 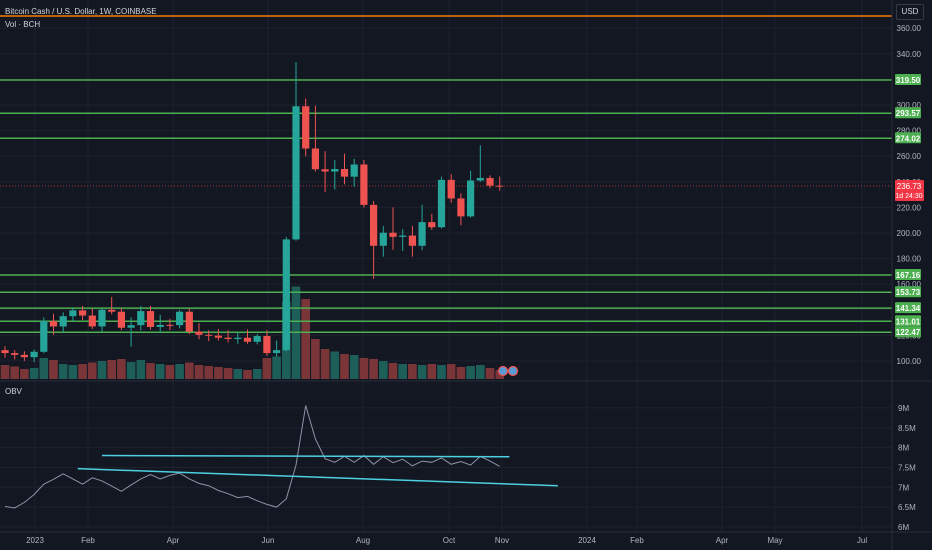 I want to click on price-tick-label: 160.00, so click(x=909, y=284).